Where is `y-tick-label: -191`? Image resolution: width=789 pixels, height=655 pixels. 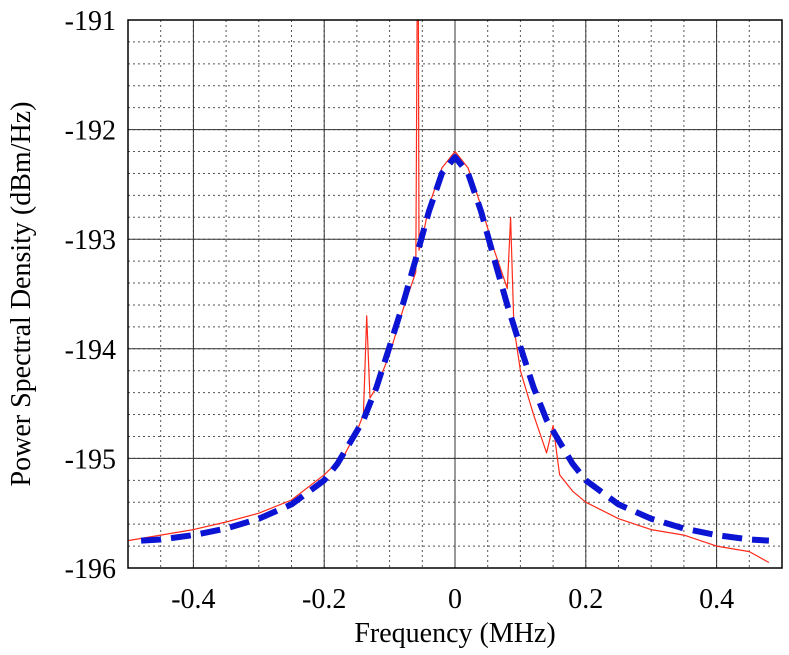 y-tick-label: -191 is located at coordinates (90, 21).